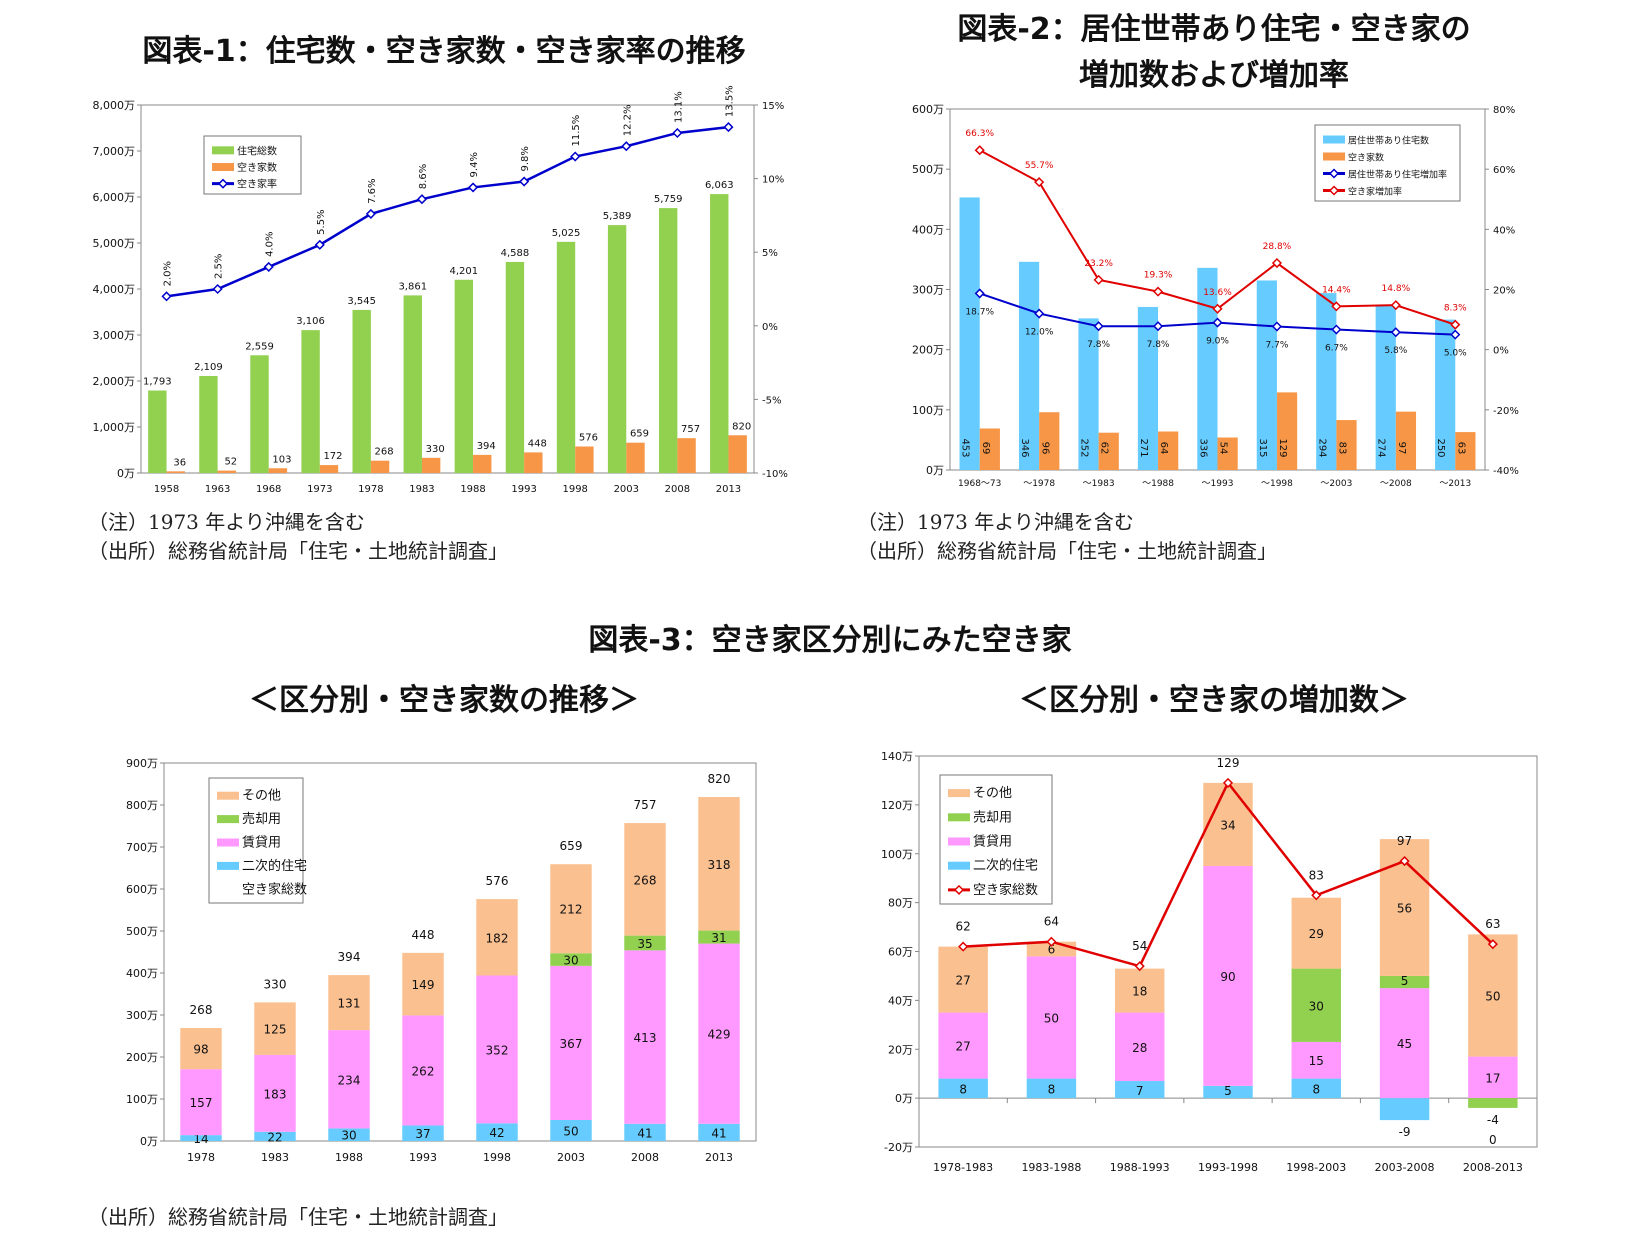 This screenshot has width=1629, height=1248. What do you see at coordinates (1504, 170) in the screenshot?
I see `chart-2-y2-axis-tick-label: 60%` at bounding box center [1504, 170].